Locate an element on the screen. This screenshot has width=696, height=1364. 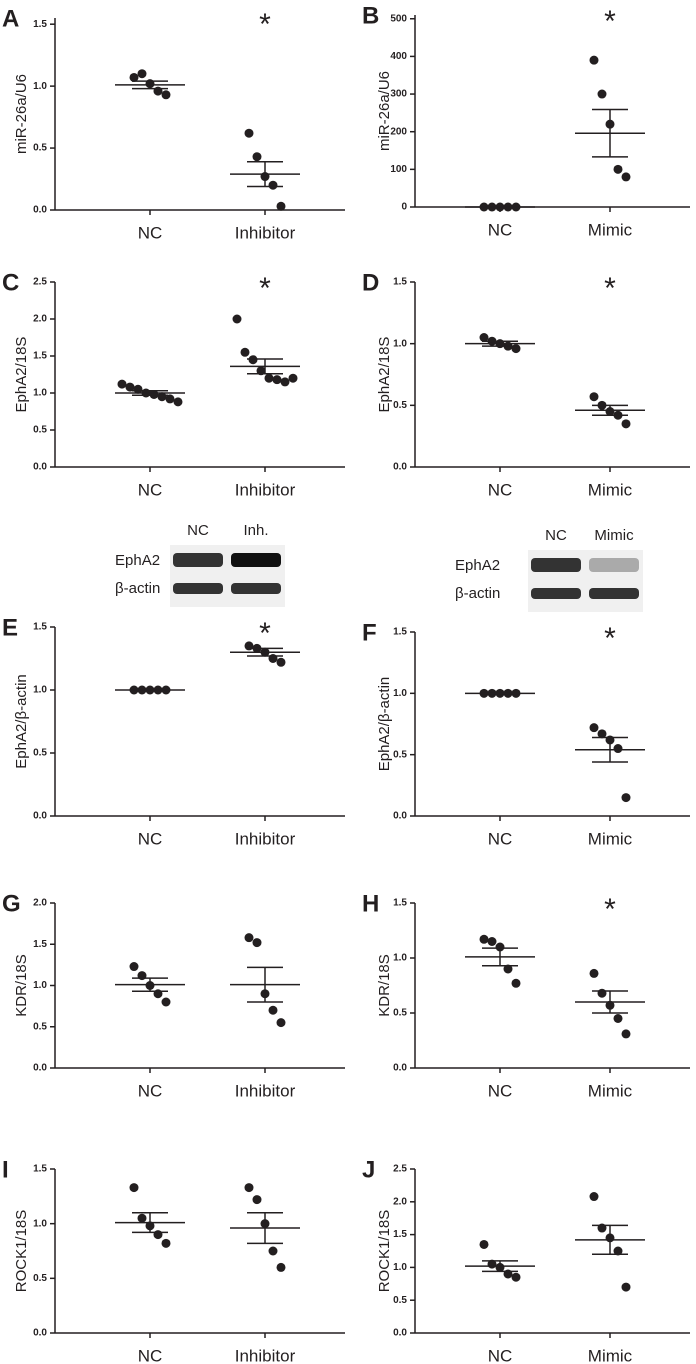
blot-lane-label: Inh. is located at coordinates (255, 530).